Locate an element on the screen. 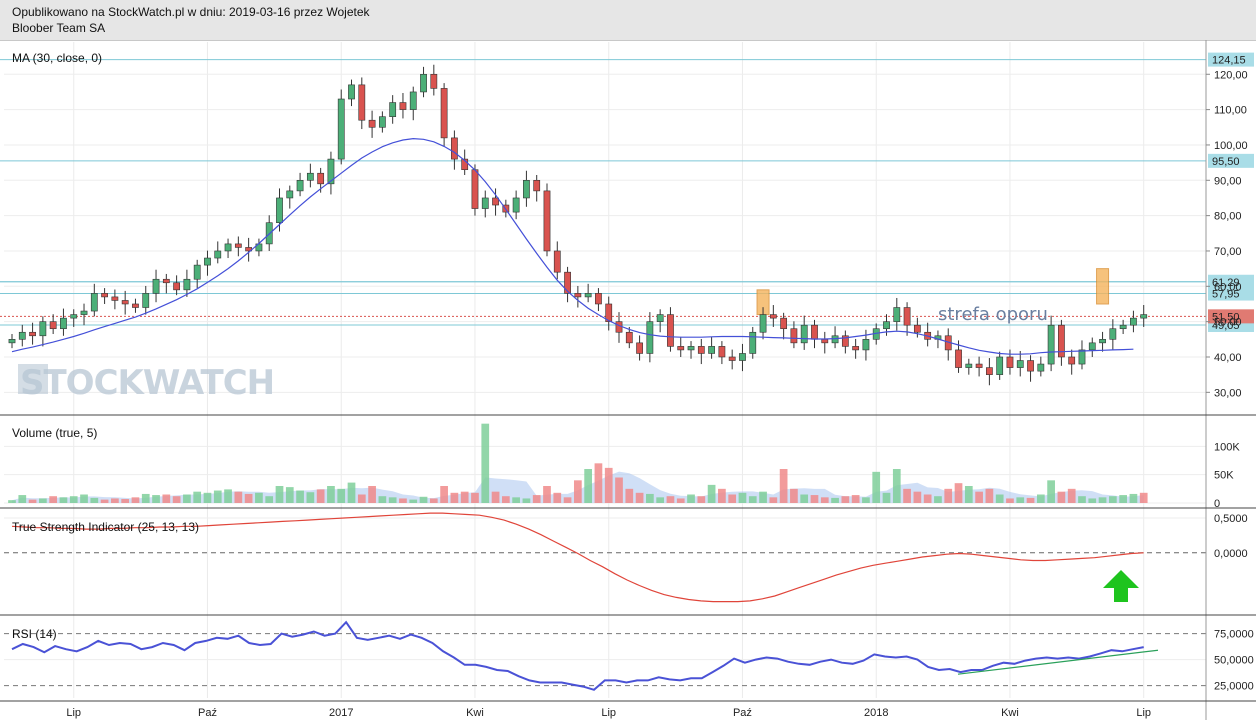  rsi-line is located at coordinates (577, 655).